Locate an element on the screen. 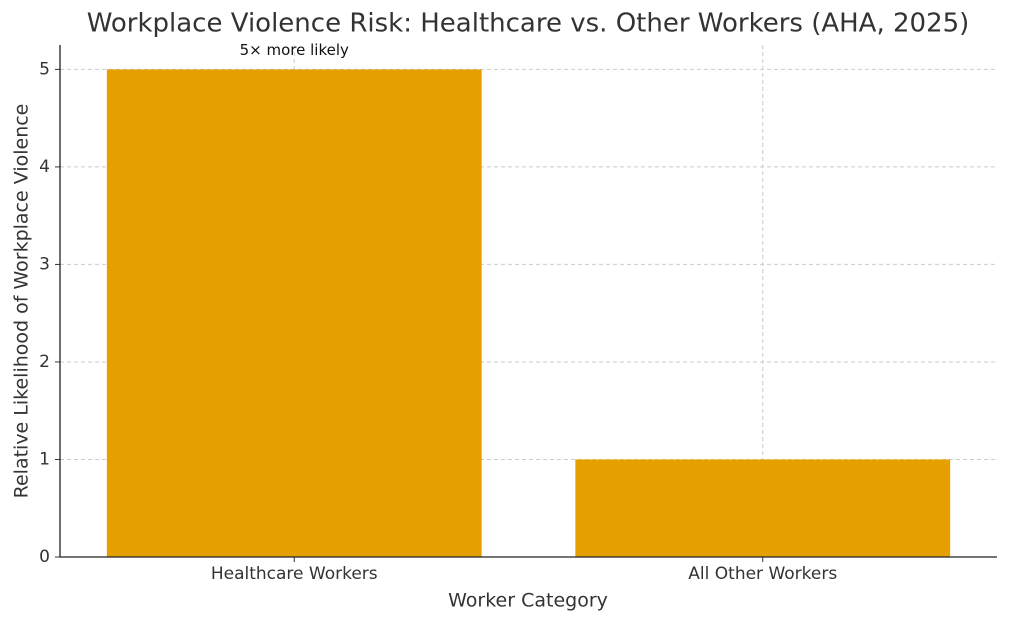 This screenshot has width=1024, height=626. annotation: 5× more likely is located at coordinates (294, 50).